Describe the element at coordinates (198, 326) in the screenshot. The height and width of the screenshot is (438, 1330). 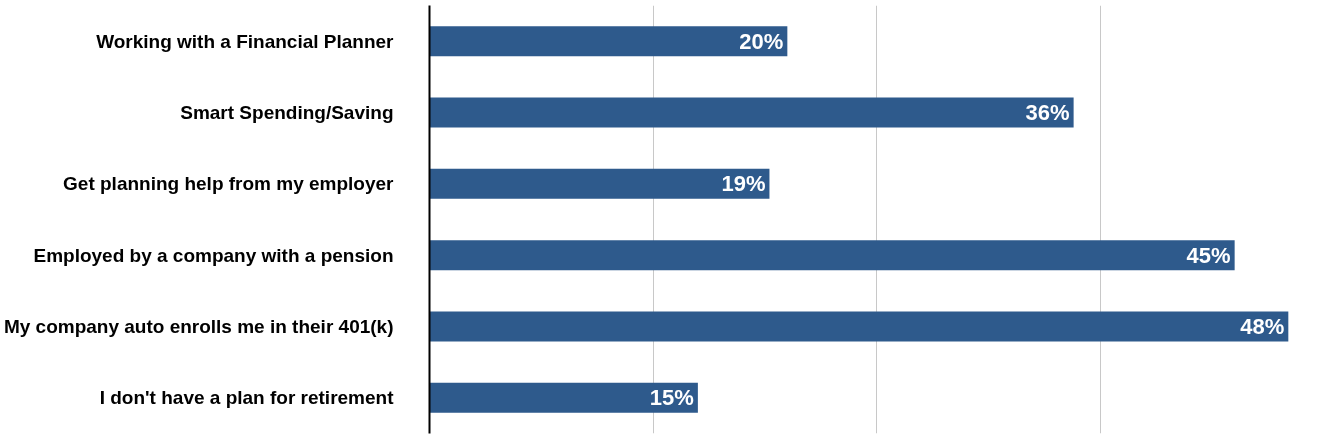
I see `y-tick-label: My company auto enrolls me in their 401(k)` at that location.